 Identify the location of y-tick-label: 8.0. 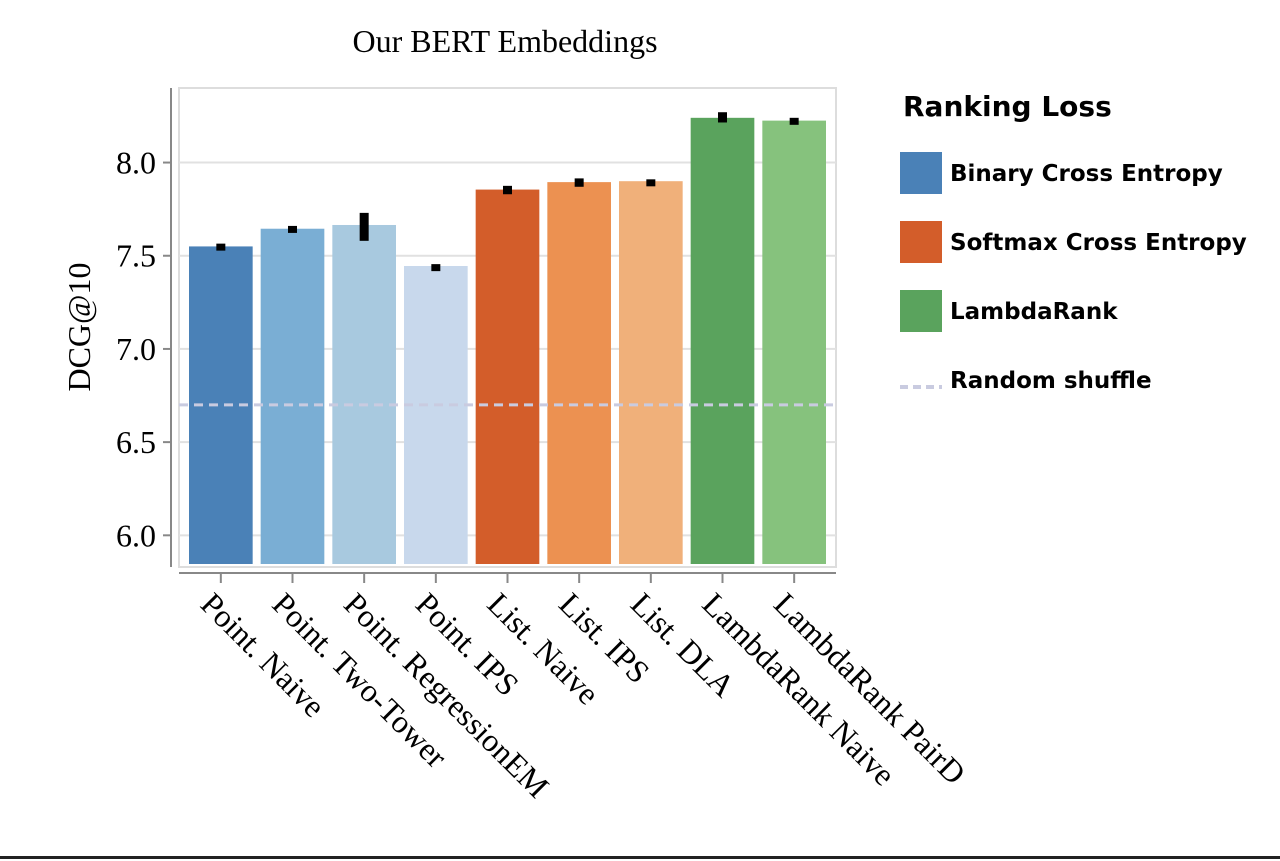
(136, 163).